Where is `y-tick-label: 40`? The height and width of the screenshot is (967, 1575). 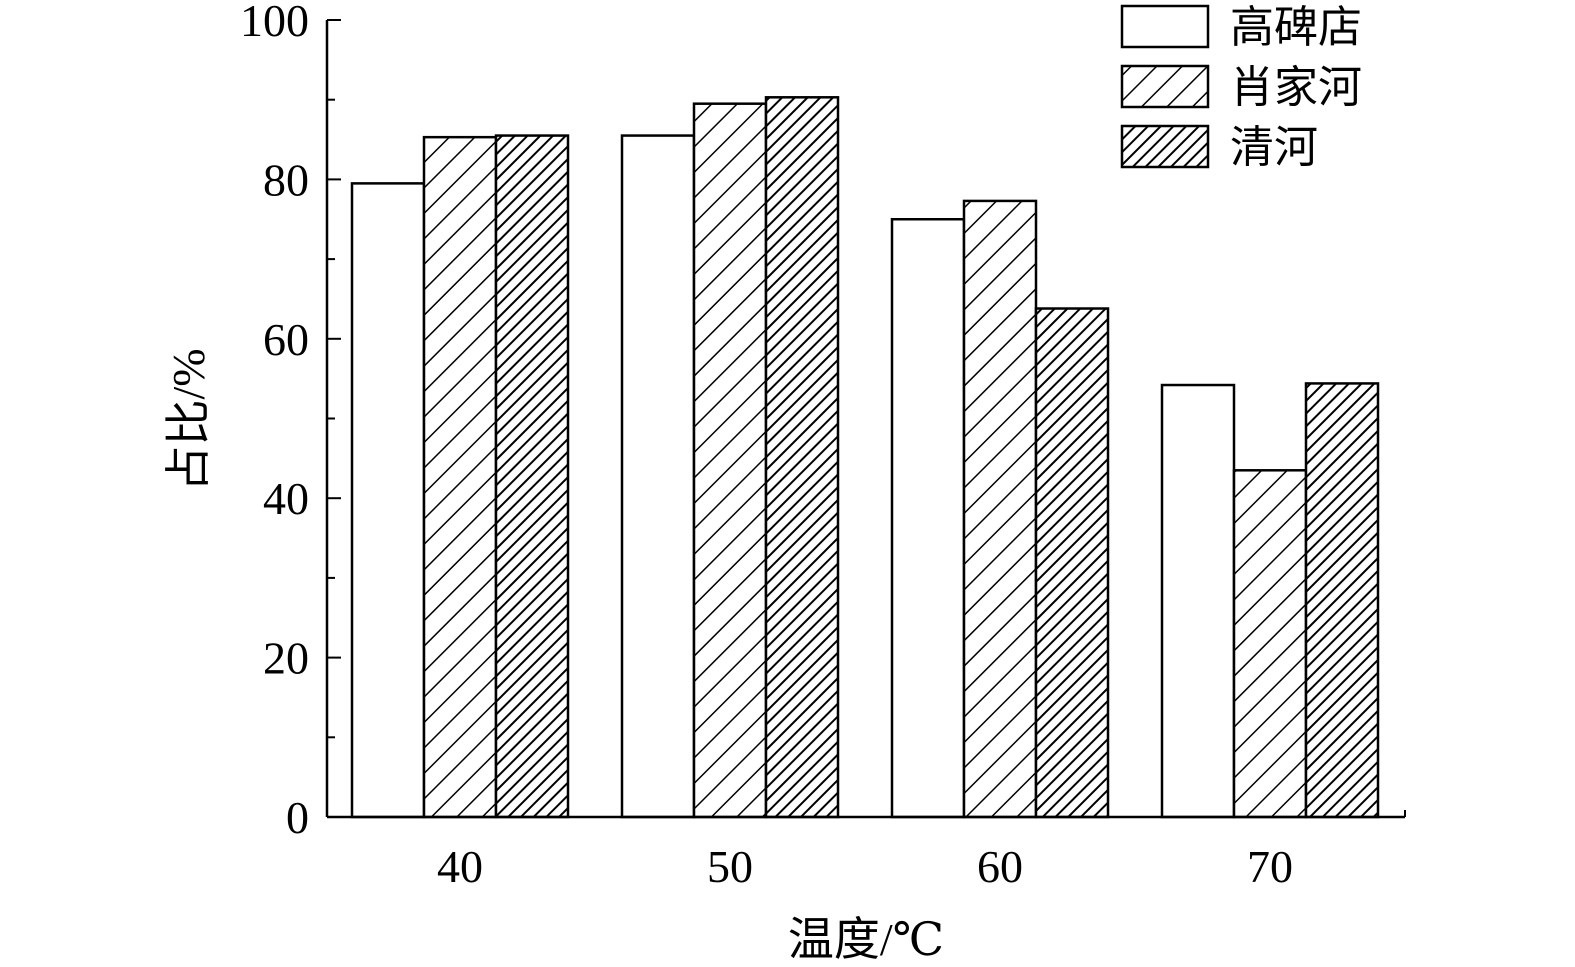 y-tick-label: 40 is located at coordinates (286, 498).